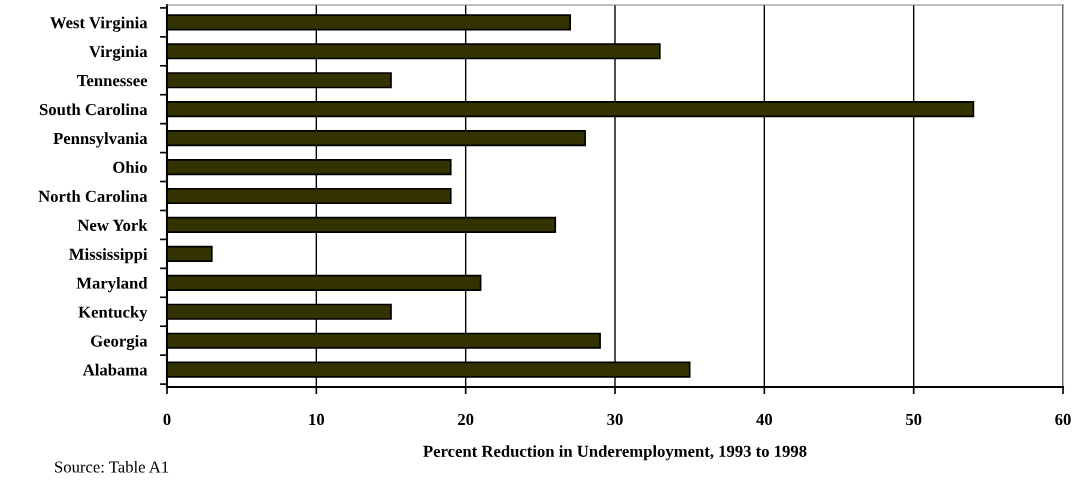 This screenshot has width=1073, height=480. I want to click on x-tick-label: 30, so click(615, 419).